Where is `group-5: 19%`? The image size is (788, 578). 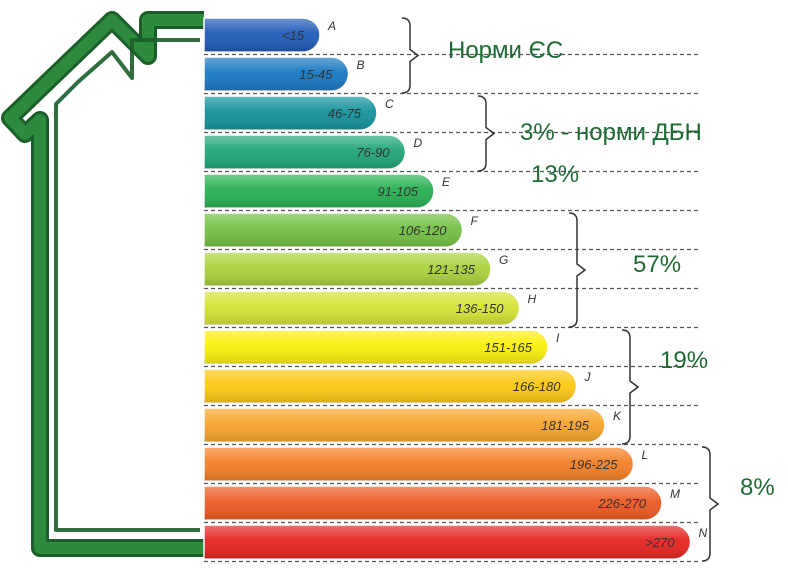 group-5: 19% is located at coordinates (664, 387).